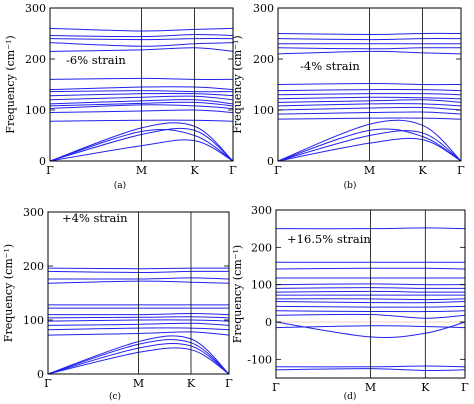 This screenshot has width=474, height=404. Describe the element at coordinates (259, 359) in the screenshot. I see `y-tick-label: -100` at that location.